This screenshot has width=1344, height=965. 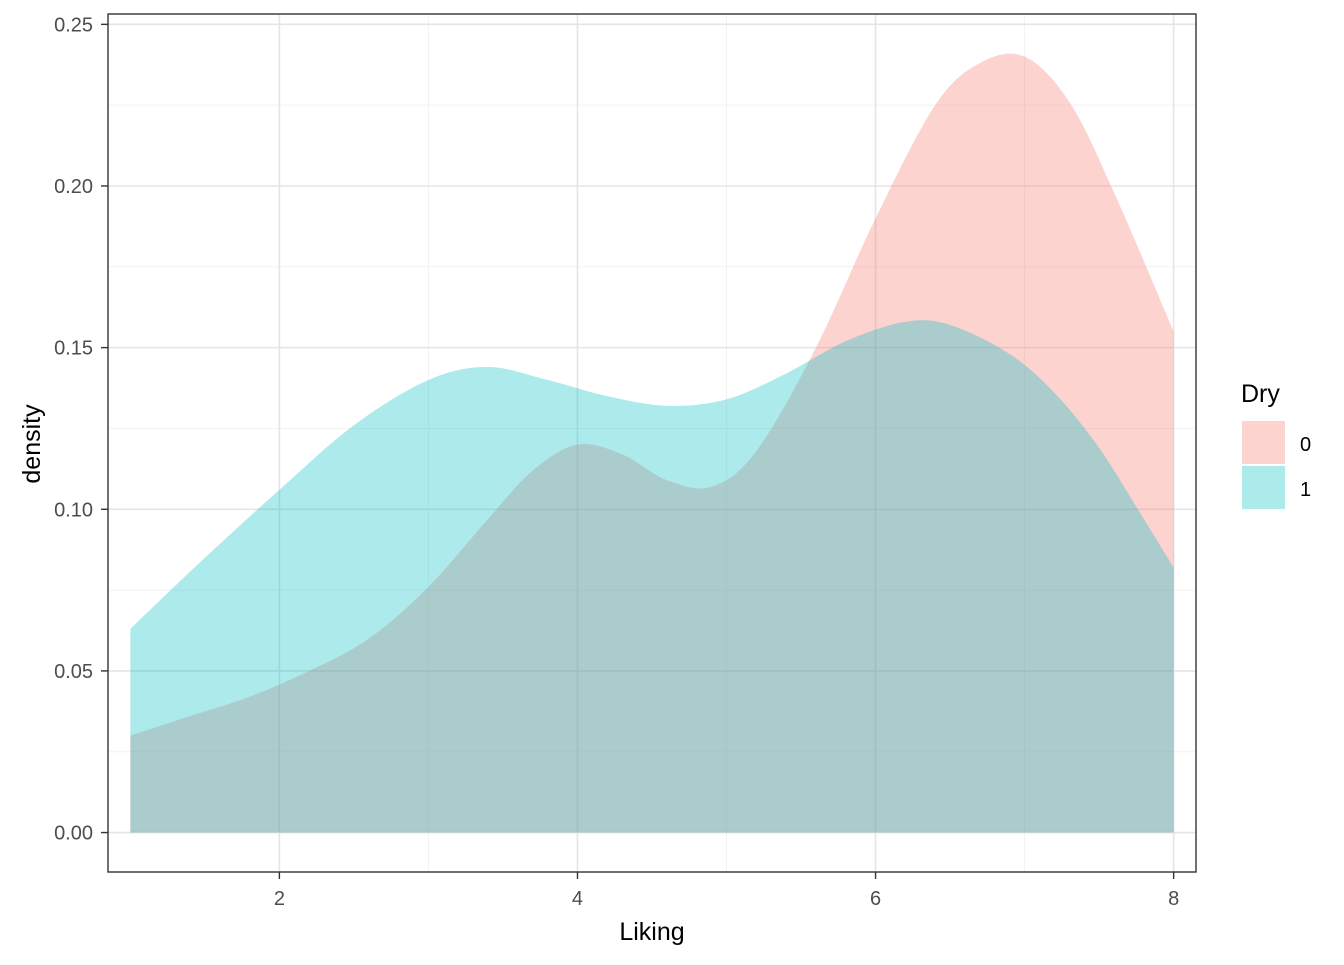 What do you see at coordinates (577, 899) in the screenshot?
I see `x-tick-label-4: 4` at bounding box center [577, 899].